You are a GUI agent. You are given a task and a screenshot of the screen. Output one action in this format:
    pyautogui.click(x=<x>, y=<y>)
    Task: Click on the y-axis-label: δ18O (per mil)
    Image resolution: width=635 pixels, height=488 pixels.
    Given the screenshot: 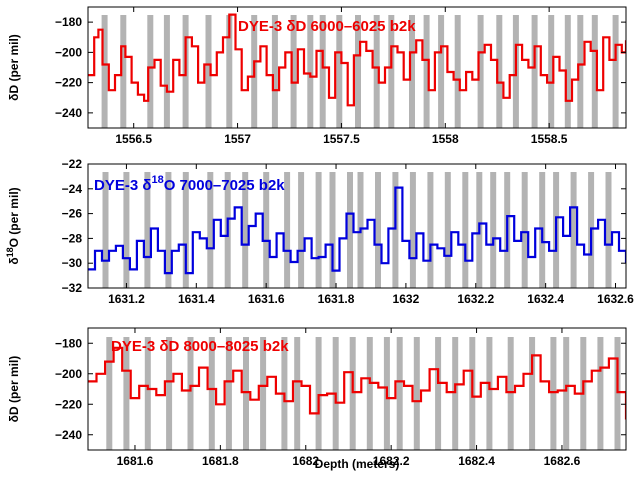 What is the action you would take?
    pyautogui.click(x=13, y=225)
    